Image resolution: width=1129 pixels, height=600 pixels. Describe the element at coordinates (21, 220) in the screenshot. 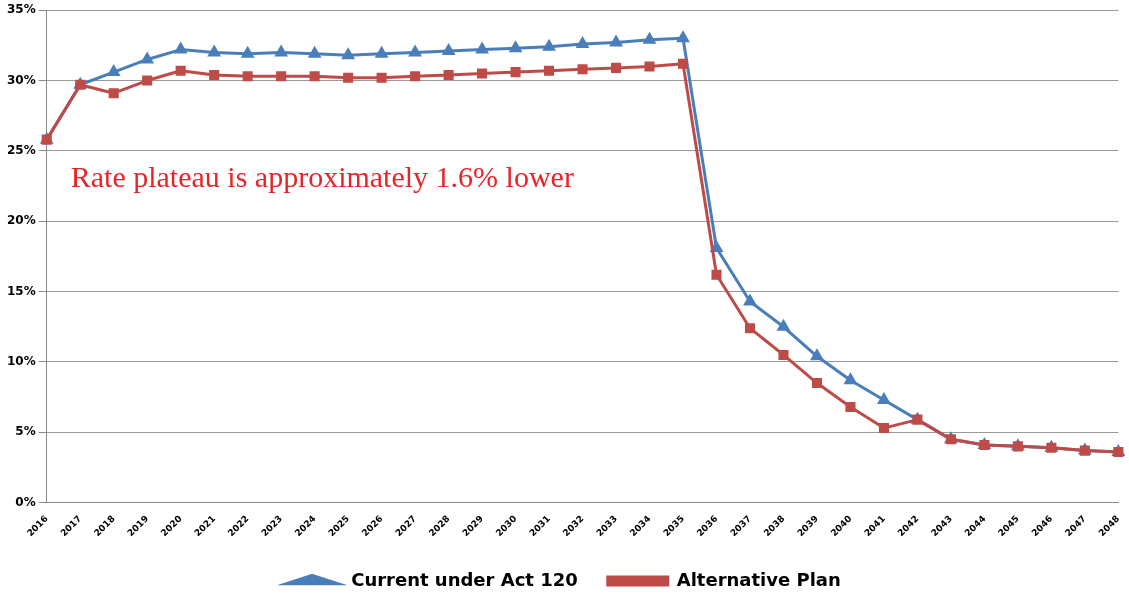

I see `y-tick-label: 20%` at that location.